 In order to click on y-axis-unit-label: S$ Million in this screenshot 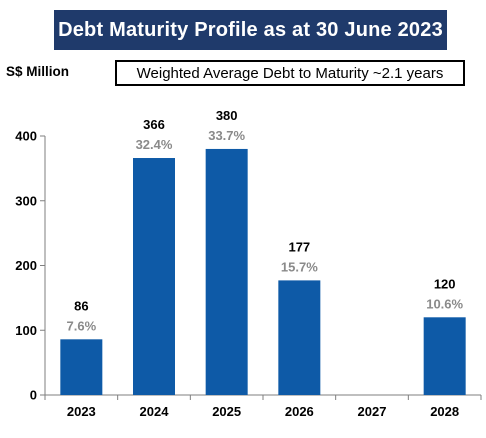, I will do `click(38, 71)`.